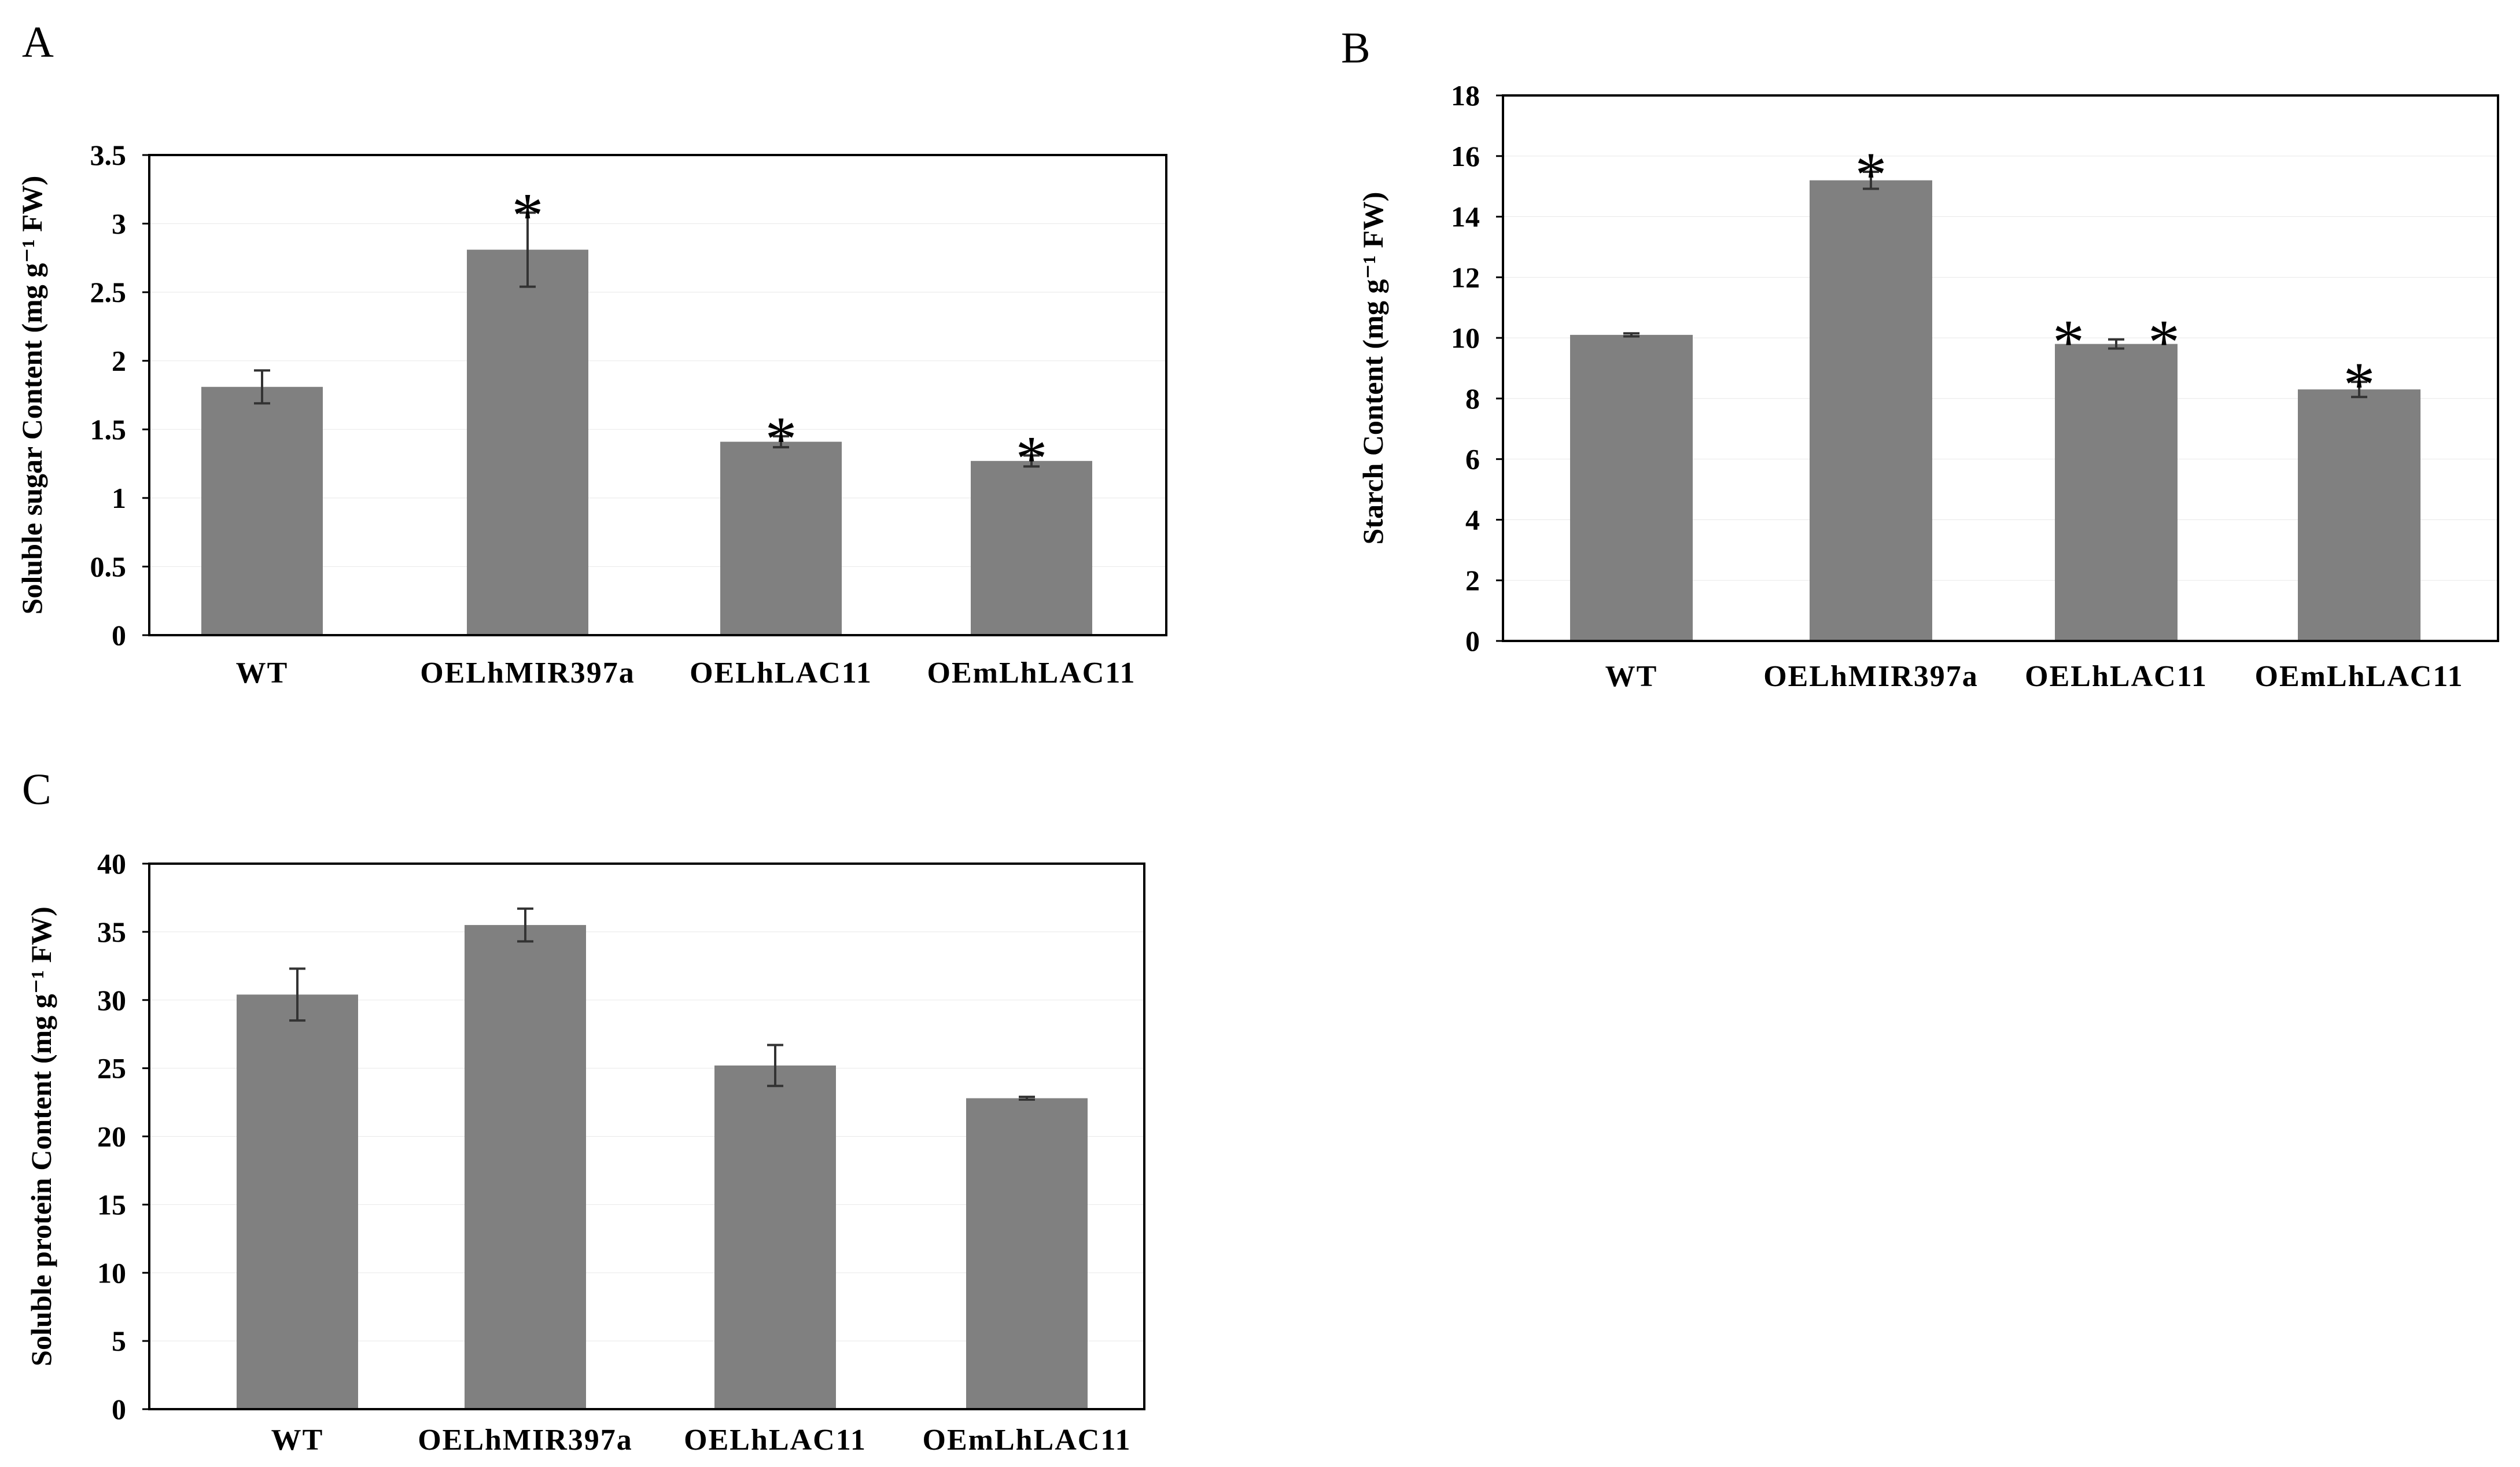 The width and height of the screenshot is (2520, 1467). Describe the element at coordinates (108, 429) in the screenshot. I see `y-tick-label: 1.5` at that location.